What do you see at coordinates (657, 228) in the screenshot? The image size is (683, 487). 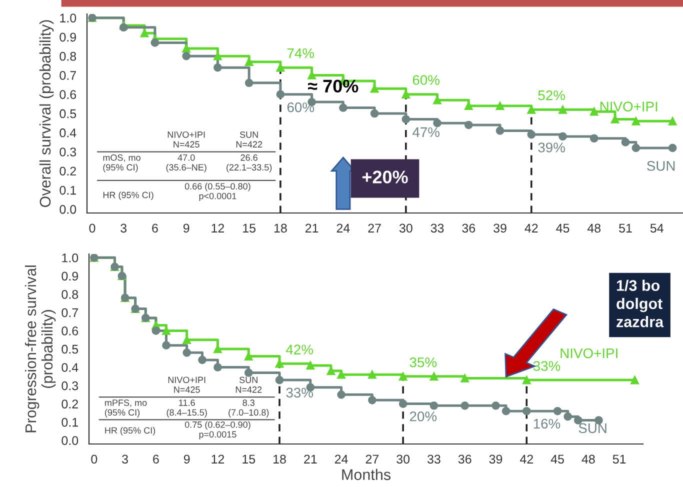 I see `x-tick-label: 54` at bounding box center [657, 228].